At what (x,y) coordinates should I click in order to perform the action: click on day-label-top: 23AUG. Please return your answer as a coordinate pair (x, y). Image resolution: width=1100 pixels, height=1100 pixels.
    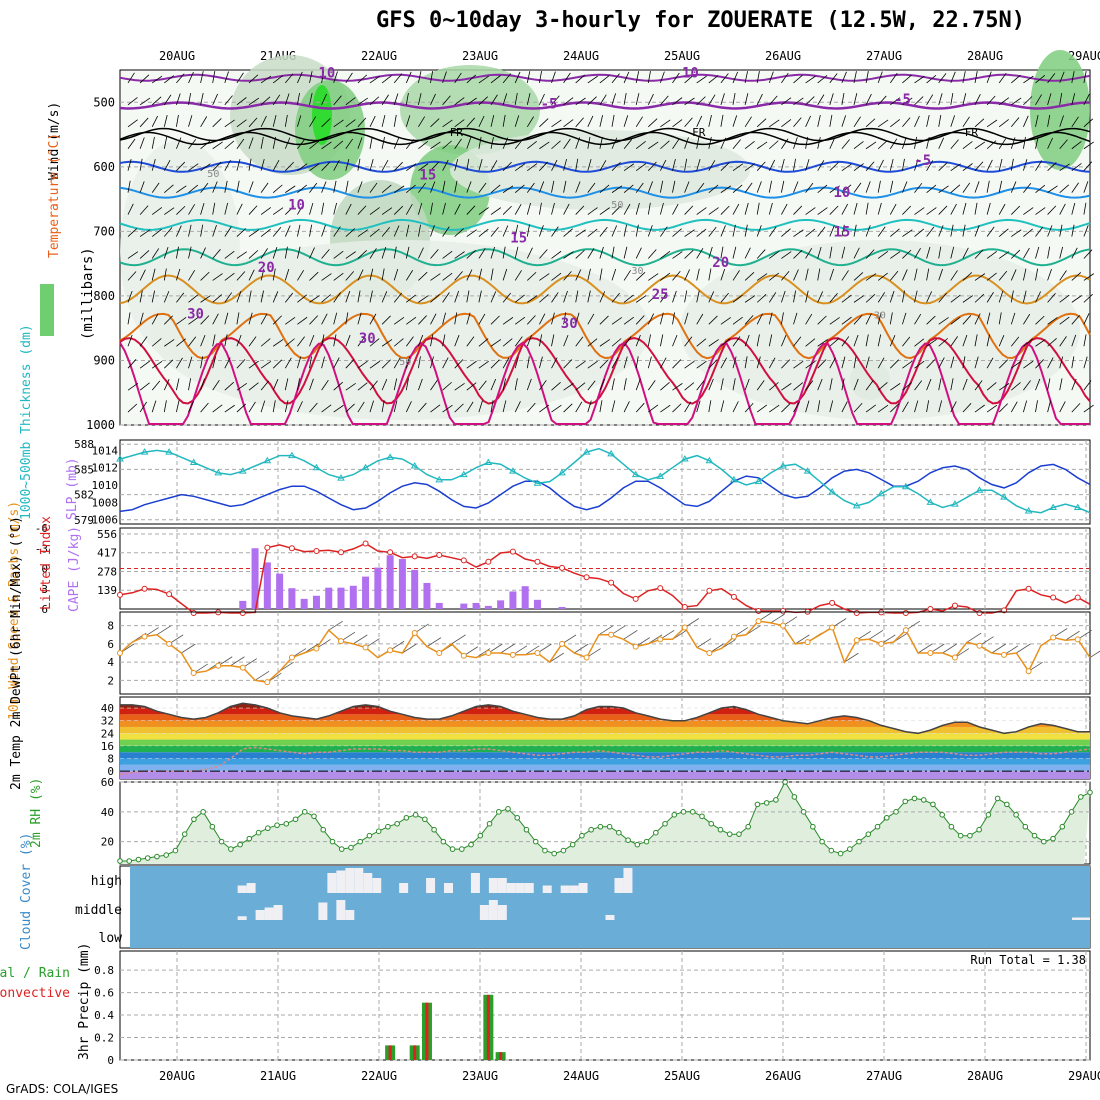
    Looking at the image, I should click on (480, 56).